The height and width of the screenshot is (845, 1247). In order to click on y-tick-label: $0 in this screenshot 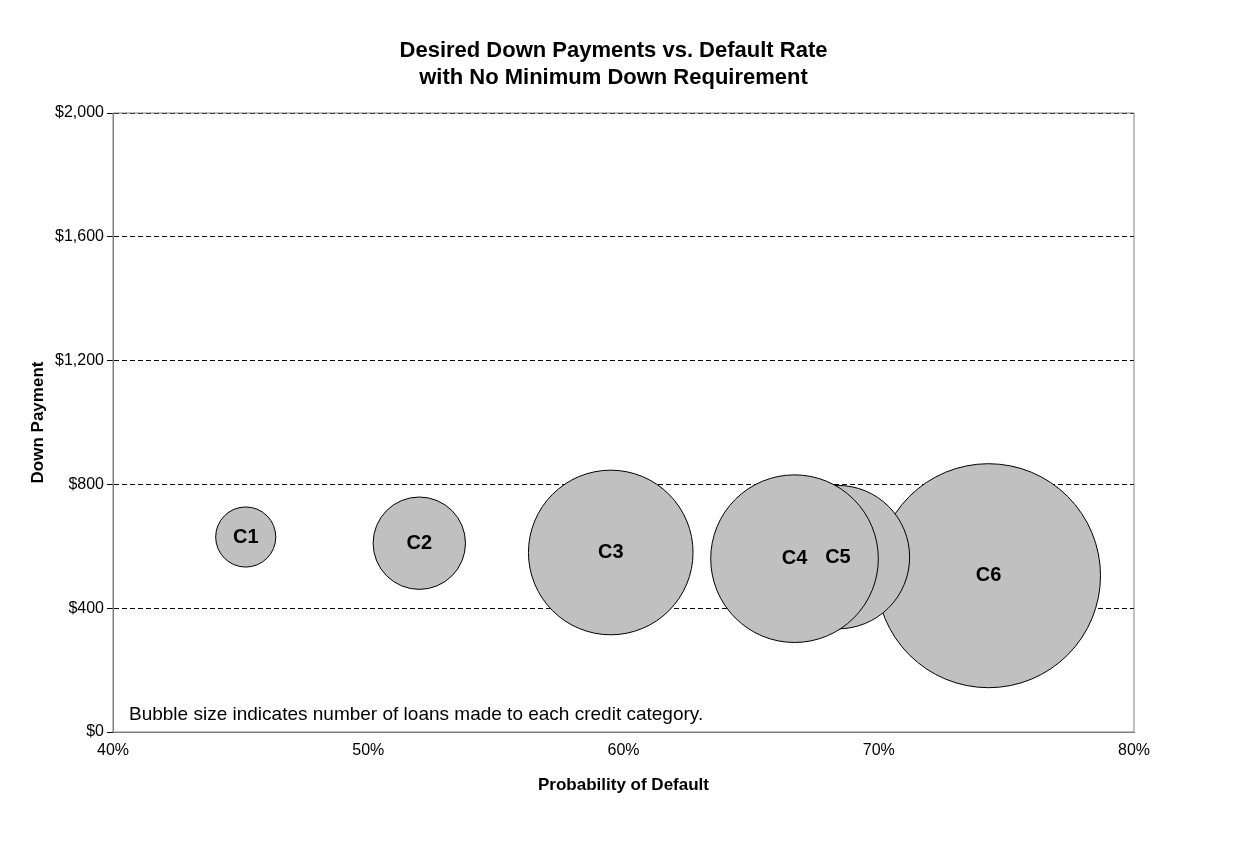, I will do `click(95, 731)`.